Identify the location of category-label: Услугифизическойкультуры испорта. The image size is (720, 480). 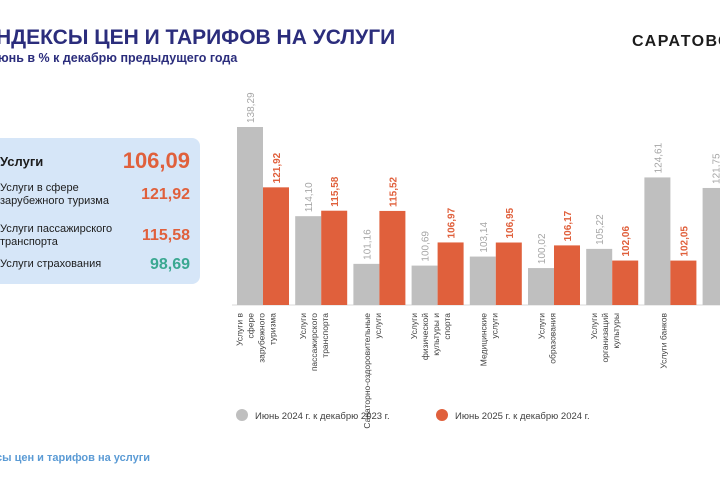
(430, 336).